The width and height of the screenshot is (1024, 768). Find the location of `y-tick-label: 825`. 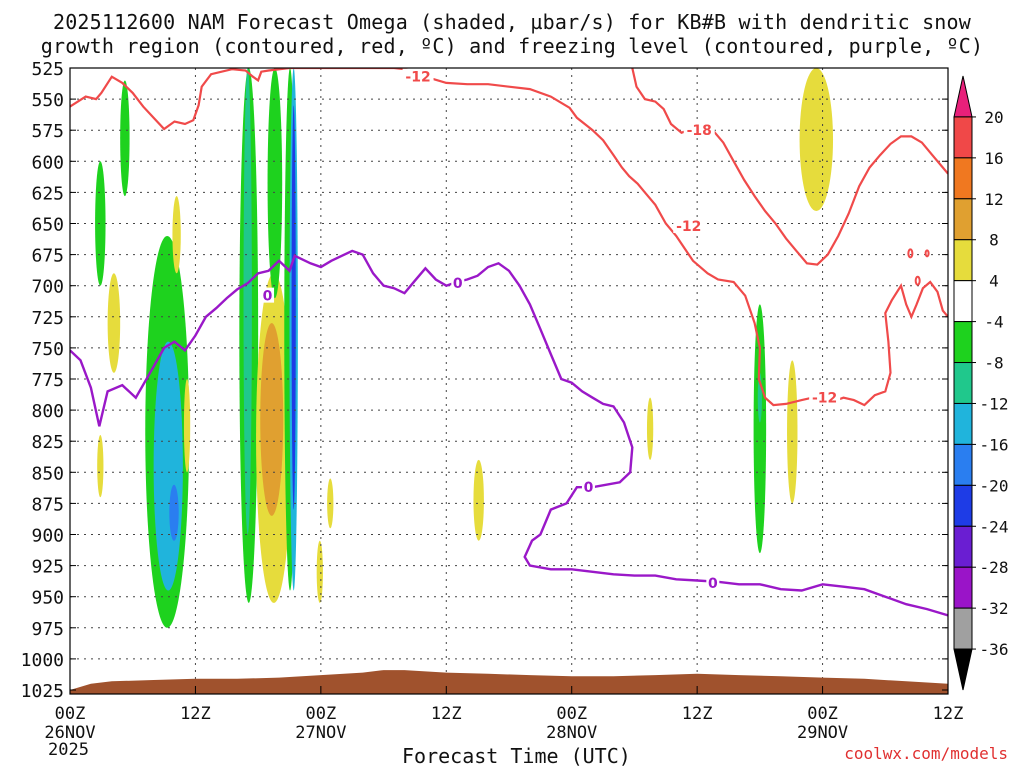

y-tick-label: 825 is located at coordinates (47, 442).